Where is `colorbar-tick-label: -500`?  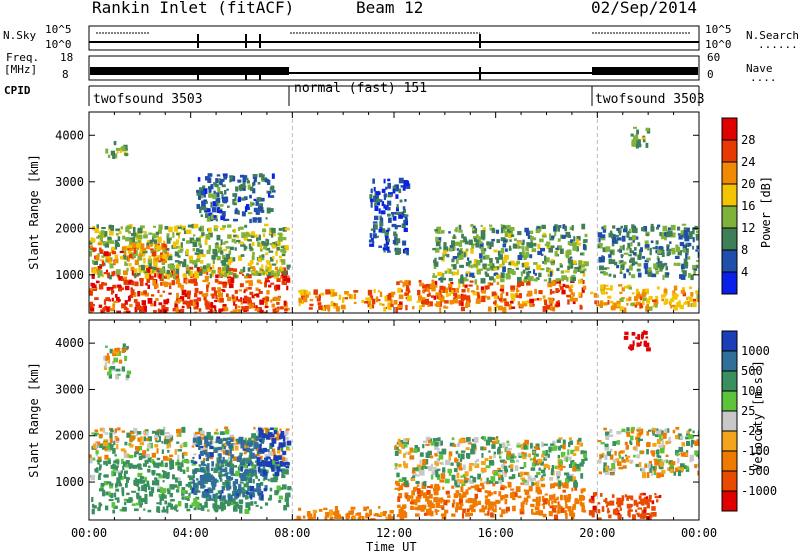 colorbar-tick-label: -500 is located at coordinates (755, 471).